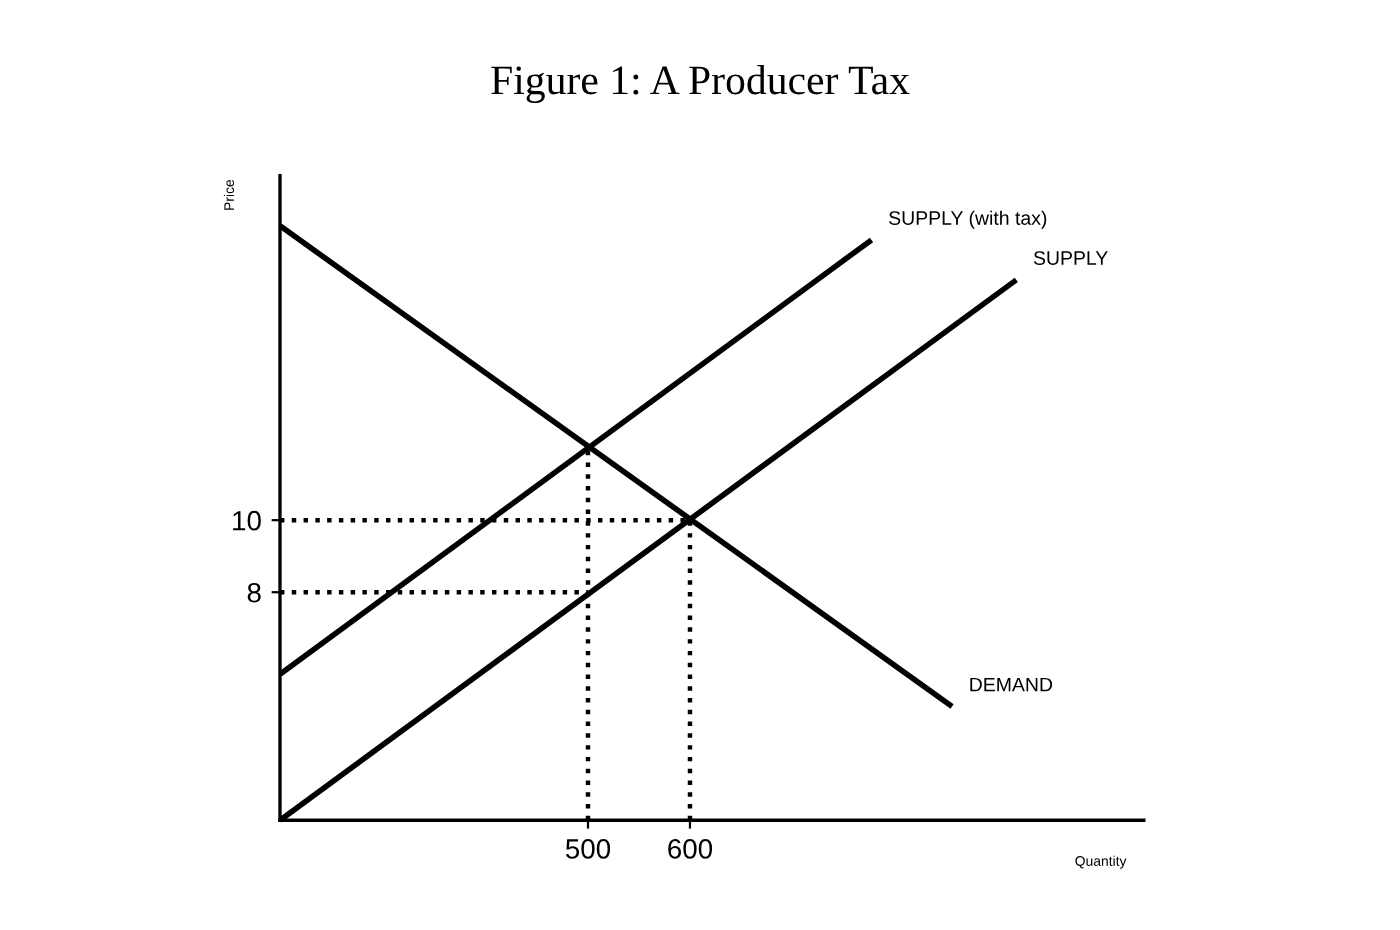 This screenshot has width=1400, height=930. What do you see at coordinates (968, 219) in the screenshot?
I see `series-label: SUPPLY (with tax)` at bounding box center [968, 219].